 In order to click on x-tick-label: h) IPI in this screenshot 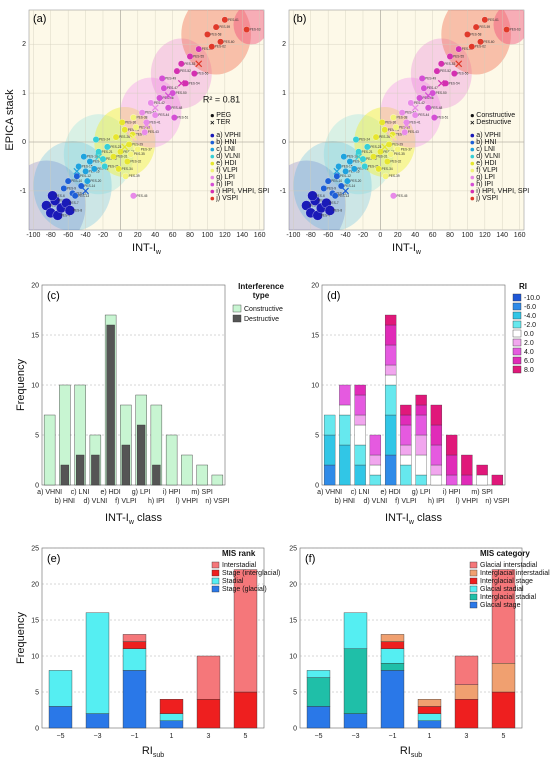, I will do `click(436, 501)`.